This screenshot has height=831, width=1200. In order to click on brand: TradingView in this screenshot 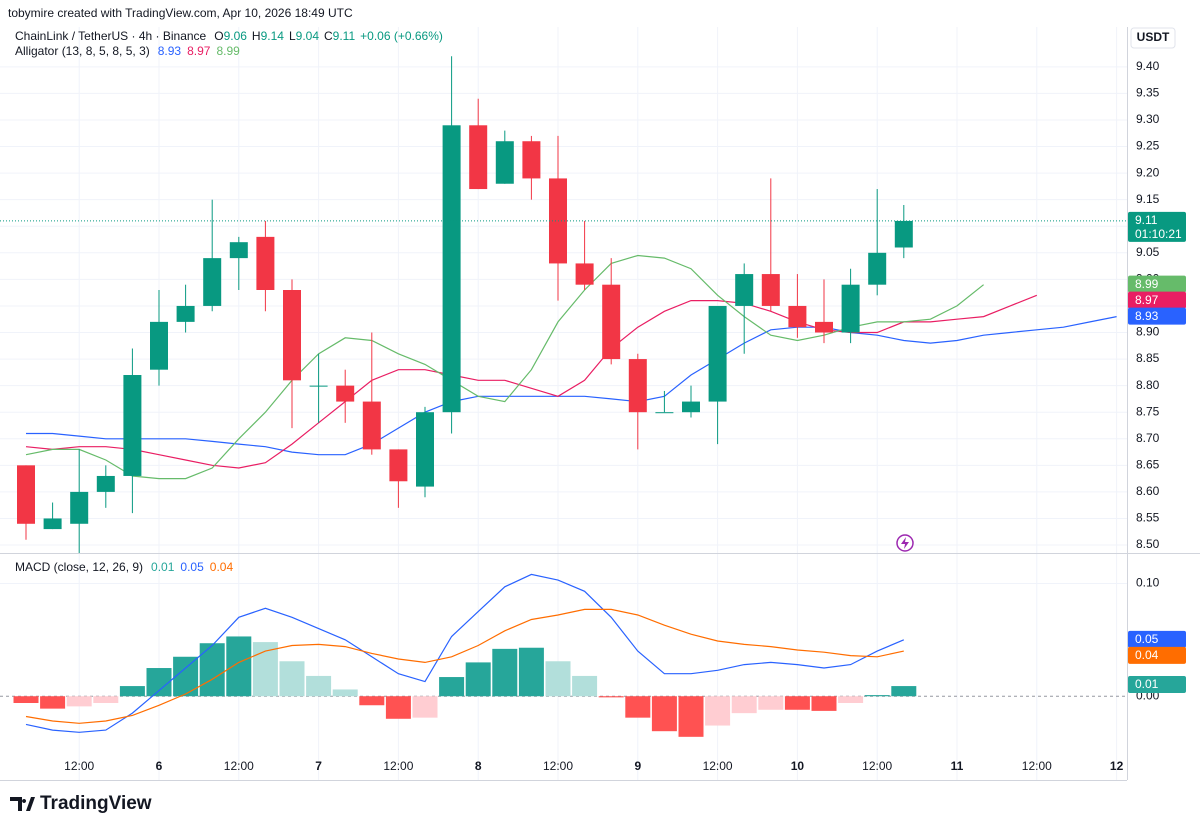, I will do `click(96, 803)`.